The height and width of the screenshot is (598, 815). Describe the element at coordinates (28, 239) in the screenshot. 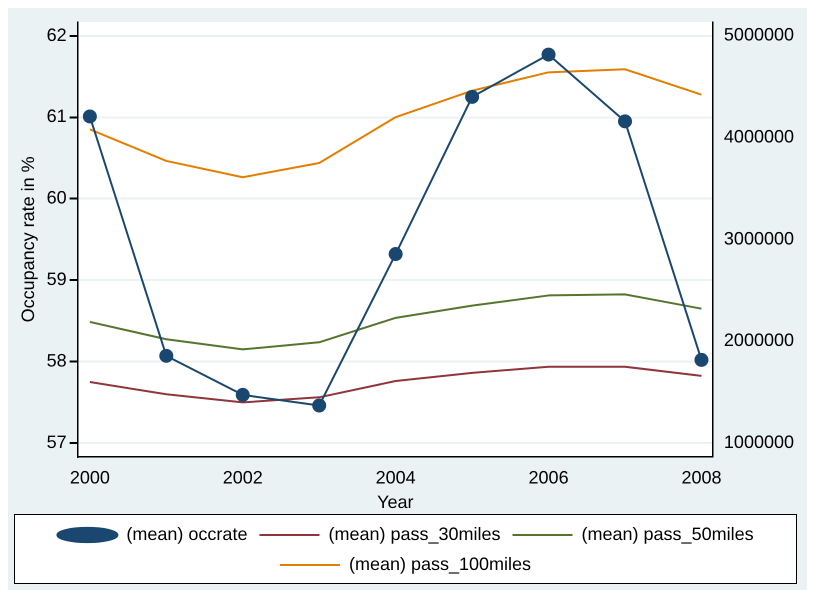

I see `y-axis-title: Occupancy rate in %` at that location.